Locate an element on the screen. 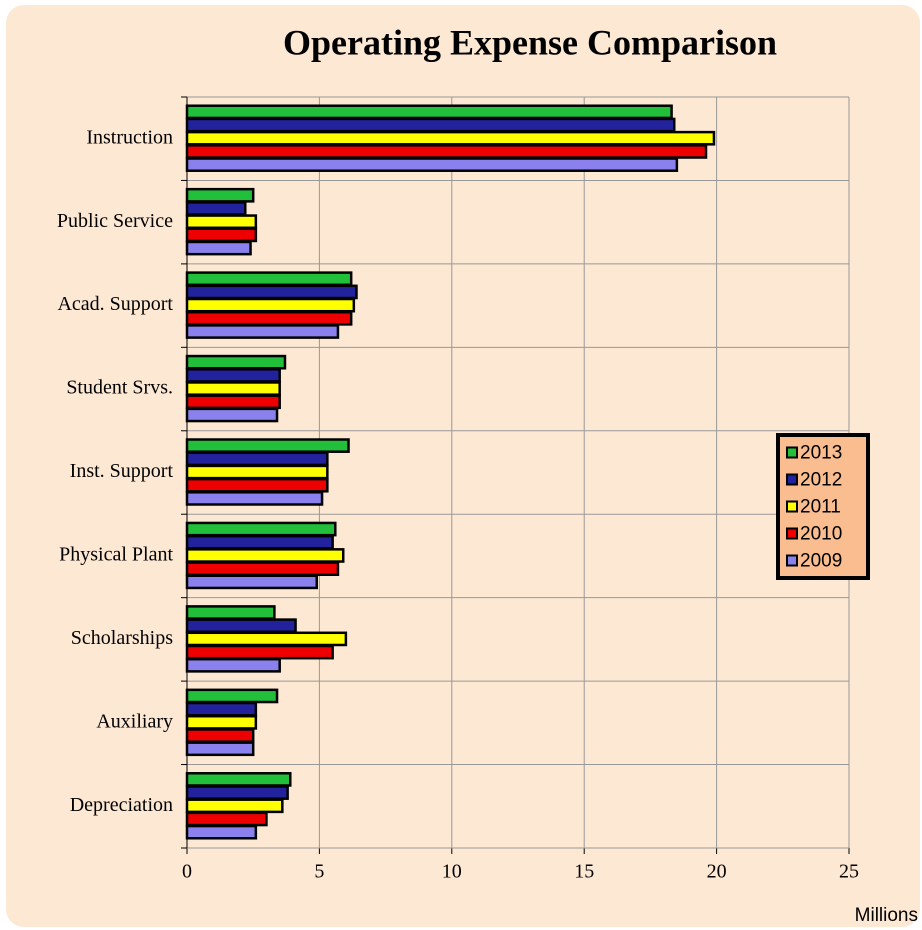  y-tick-label: Auxiliary is located at coordinates (134, 721).